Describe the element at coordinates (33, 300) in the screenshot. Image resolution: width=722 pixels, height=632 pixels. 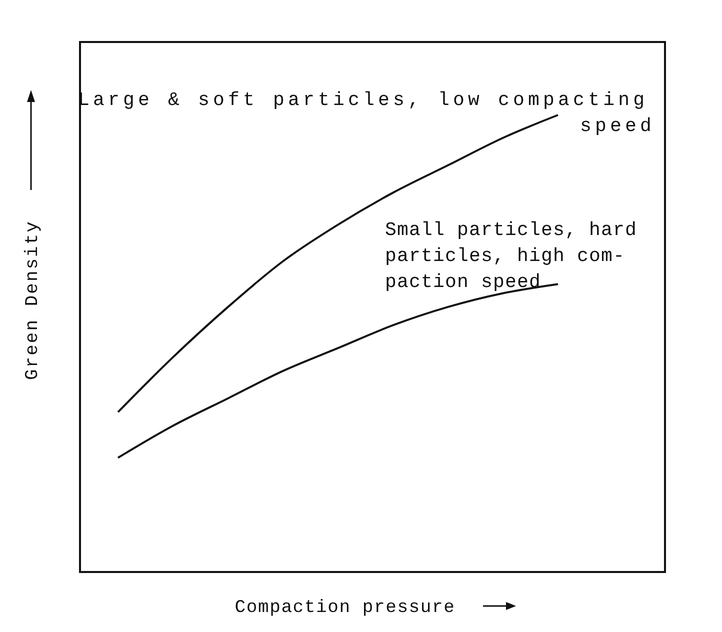
I see `y-axis-title: Green Density` at that location.